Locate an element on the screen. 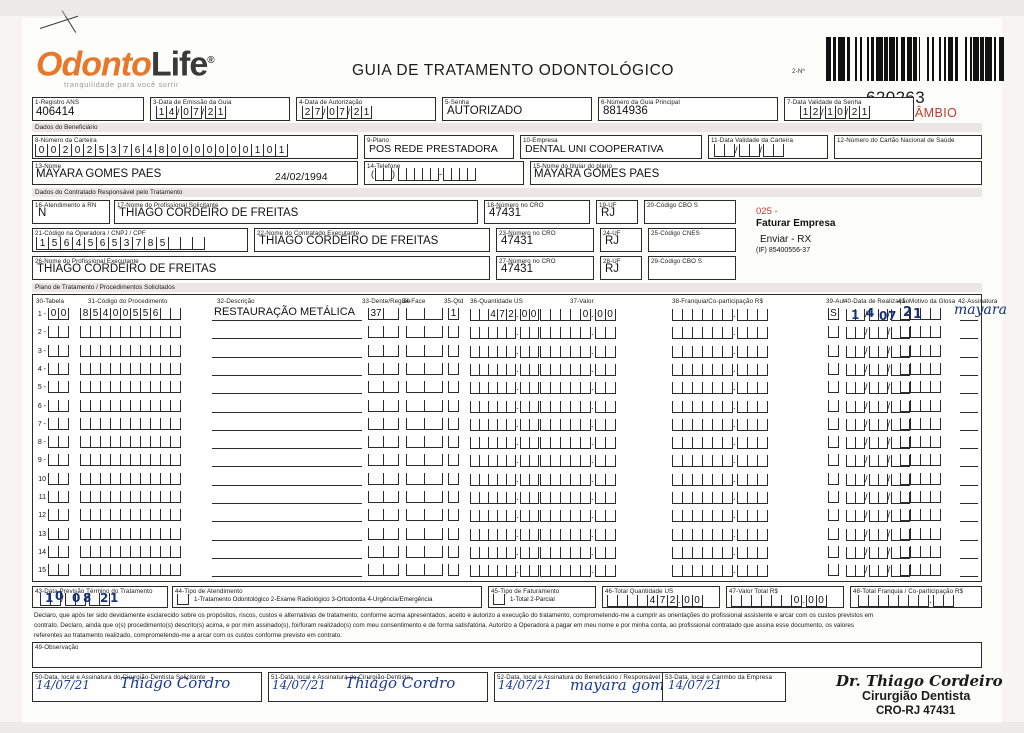  row-3-tabela-comb is located at coordinates (58, 350).